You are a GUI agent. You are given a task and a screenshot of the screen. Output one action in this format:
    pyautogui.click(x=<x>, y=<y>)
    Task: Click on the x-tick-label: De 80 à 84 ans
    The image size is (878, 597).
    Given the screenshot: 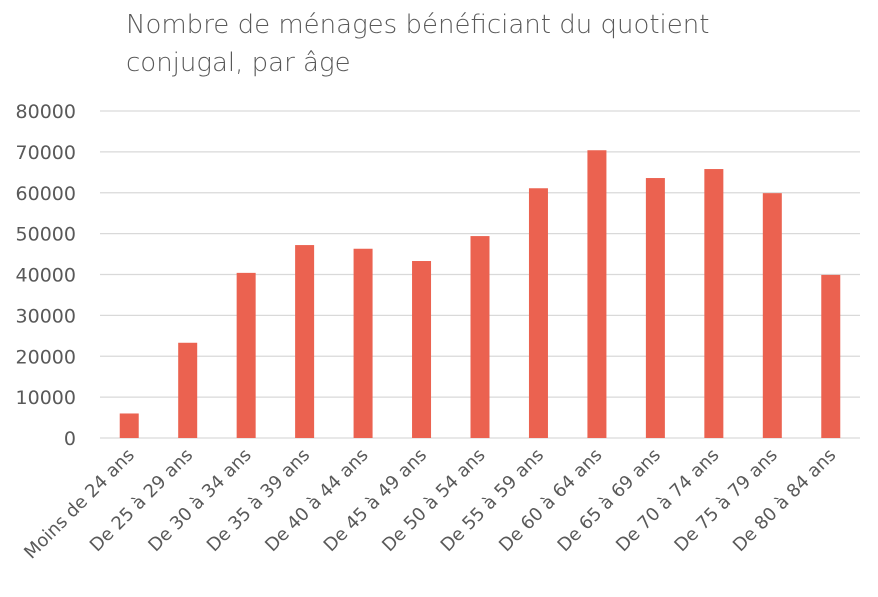 What is the action you would take?
    pyautogui.click(x=784, y=500)
    